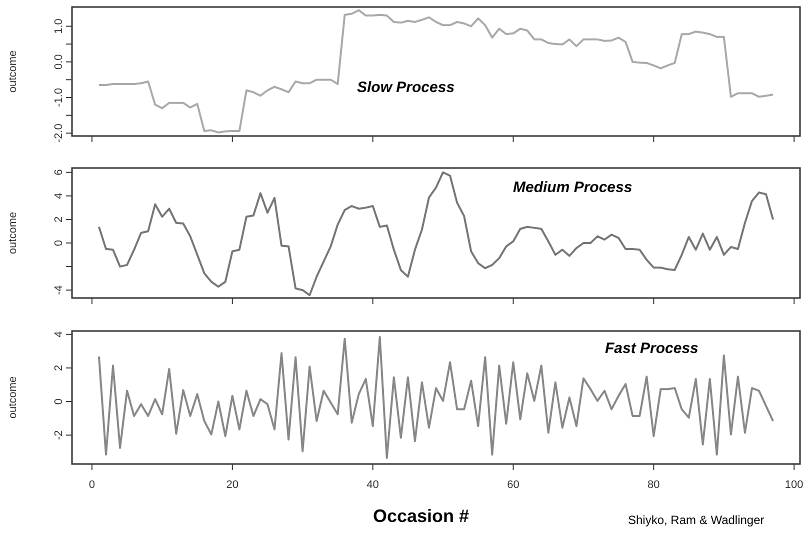  What do you see at coordinates (696, 520) in the screenshot?
I see `text: Shiyko, Ram & Wadlinger` at bounding box center [696, 520].